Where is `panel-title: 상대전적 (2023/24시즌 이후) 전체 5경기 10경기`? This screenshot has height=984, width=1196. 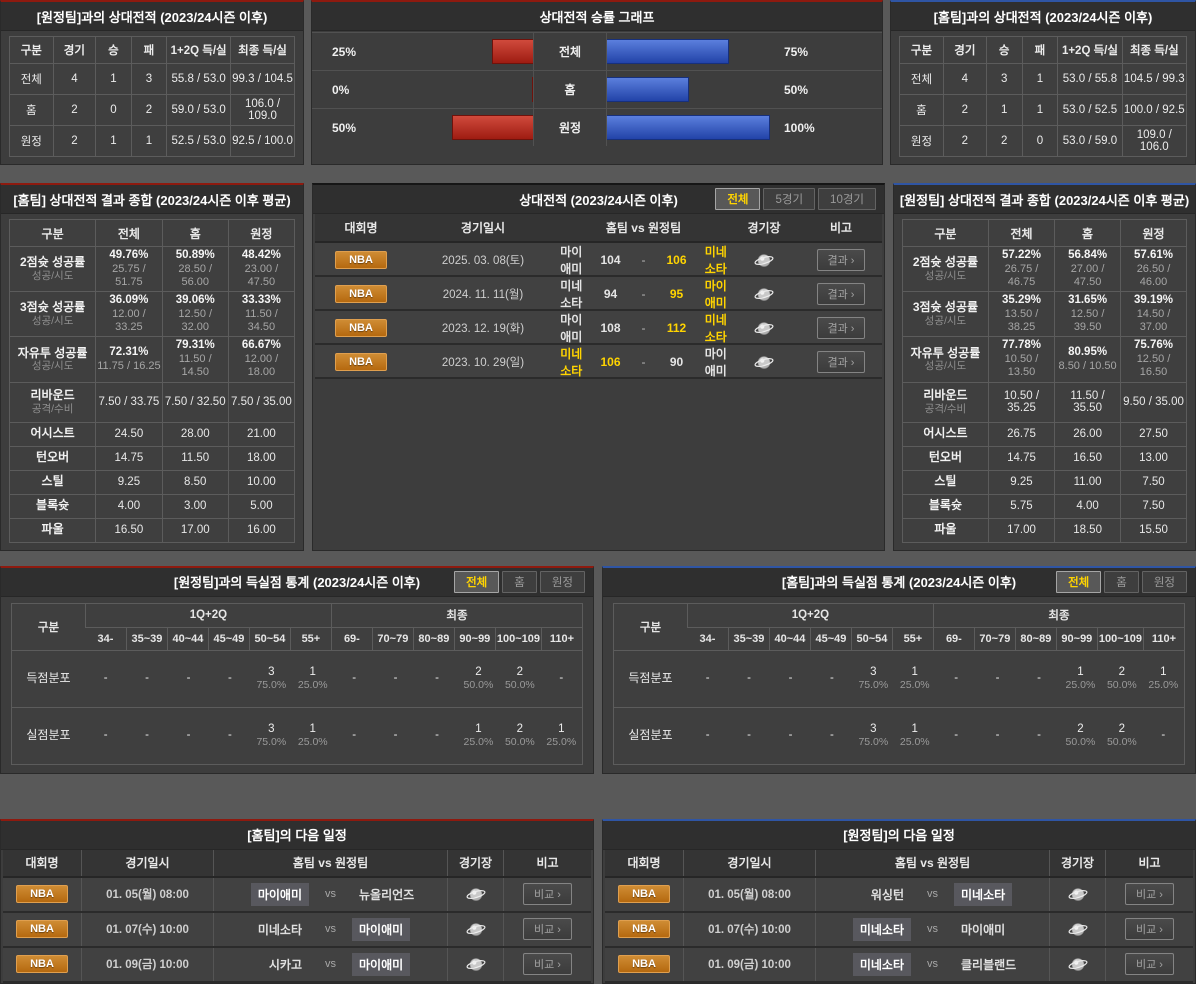
panel-title: 상대전적 (2023/24시즌 이후) 전체 5경기 10경기 is located at coordinates (598, 199).